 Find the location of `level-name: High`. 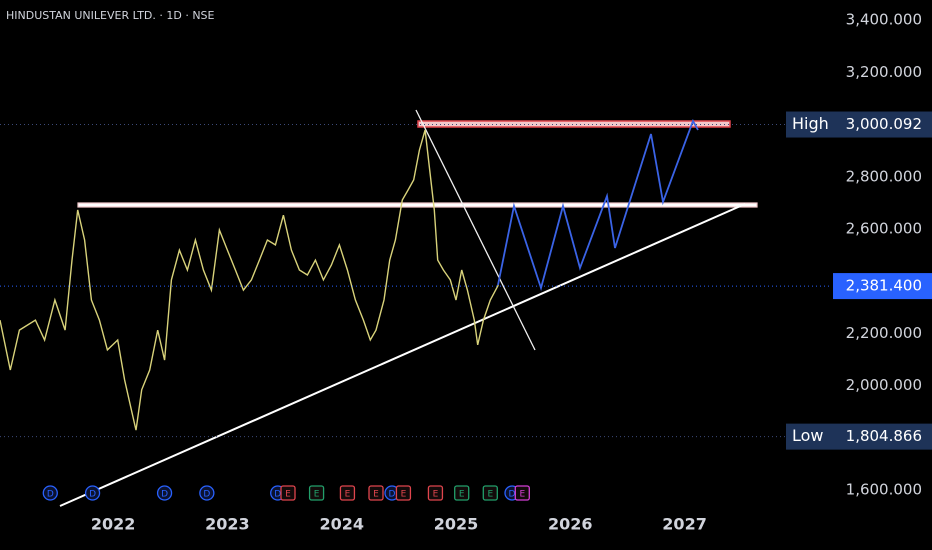

level-name: High is located at coordinates (810, 123).